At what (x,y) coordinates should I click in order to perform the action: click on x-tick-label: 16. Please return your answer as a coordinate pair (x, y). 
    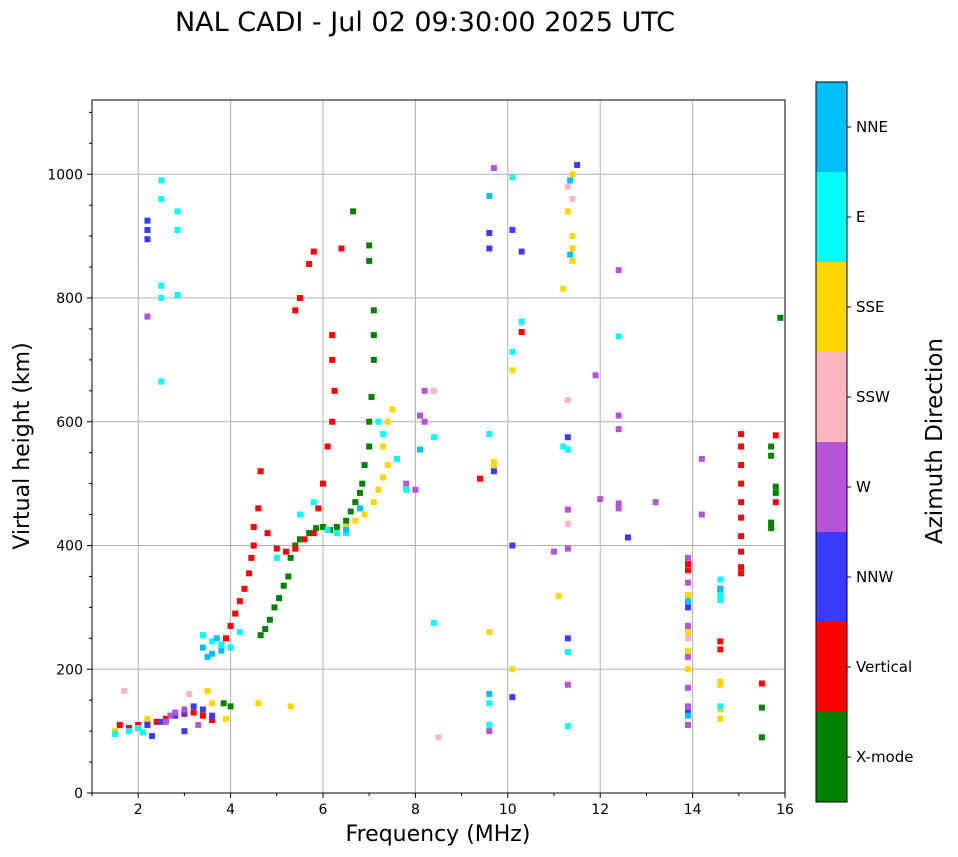
    Looking at the image, I should click on (785, 810).